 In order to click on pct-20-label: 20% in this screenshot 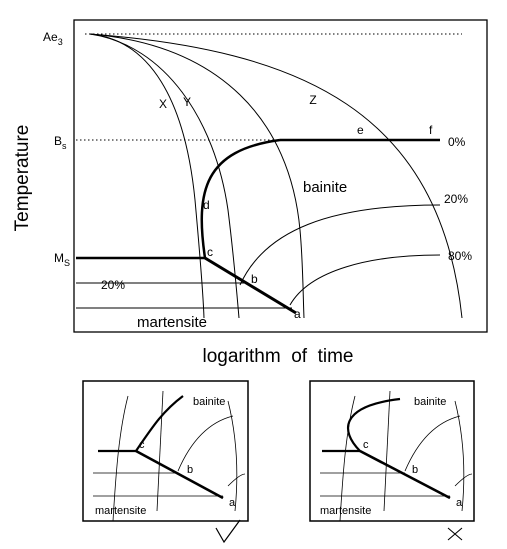, I will do `click(456, 199)`.